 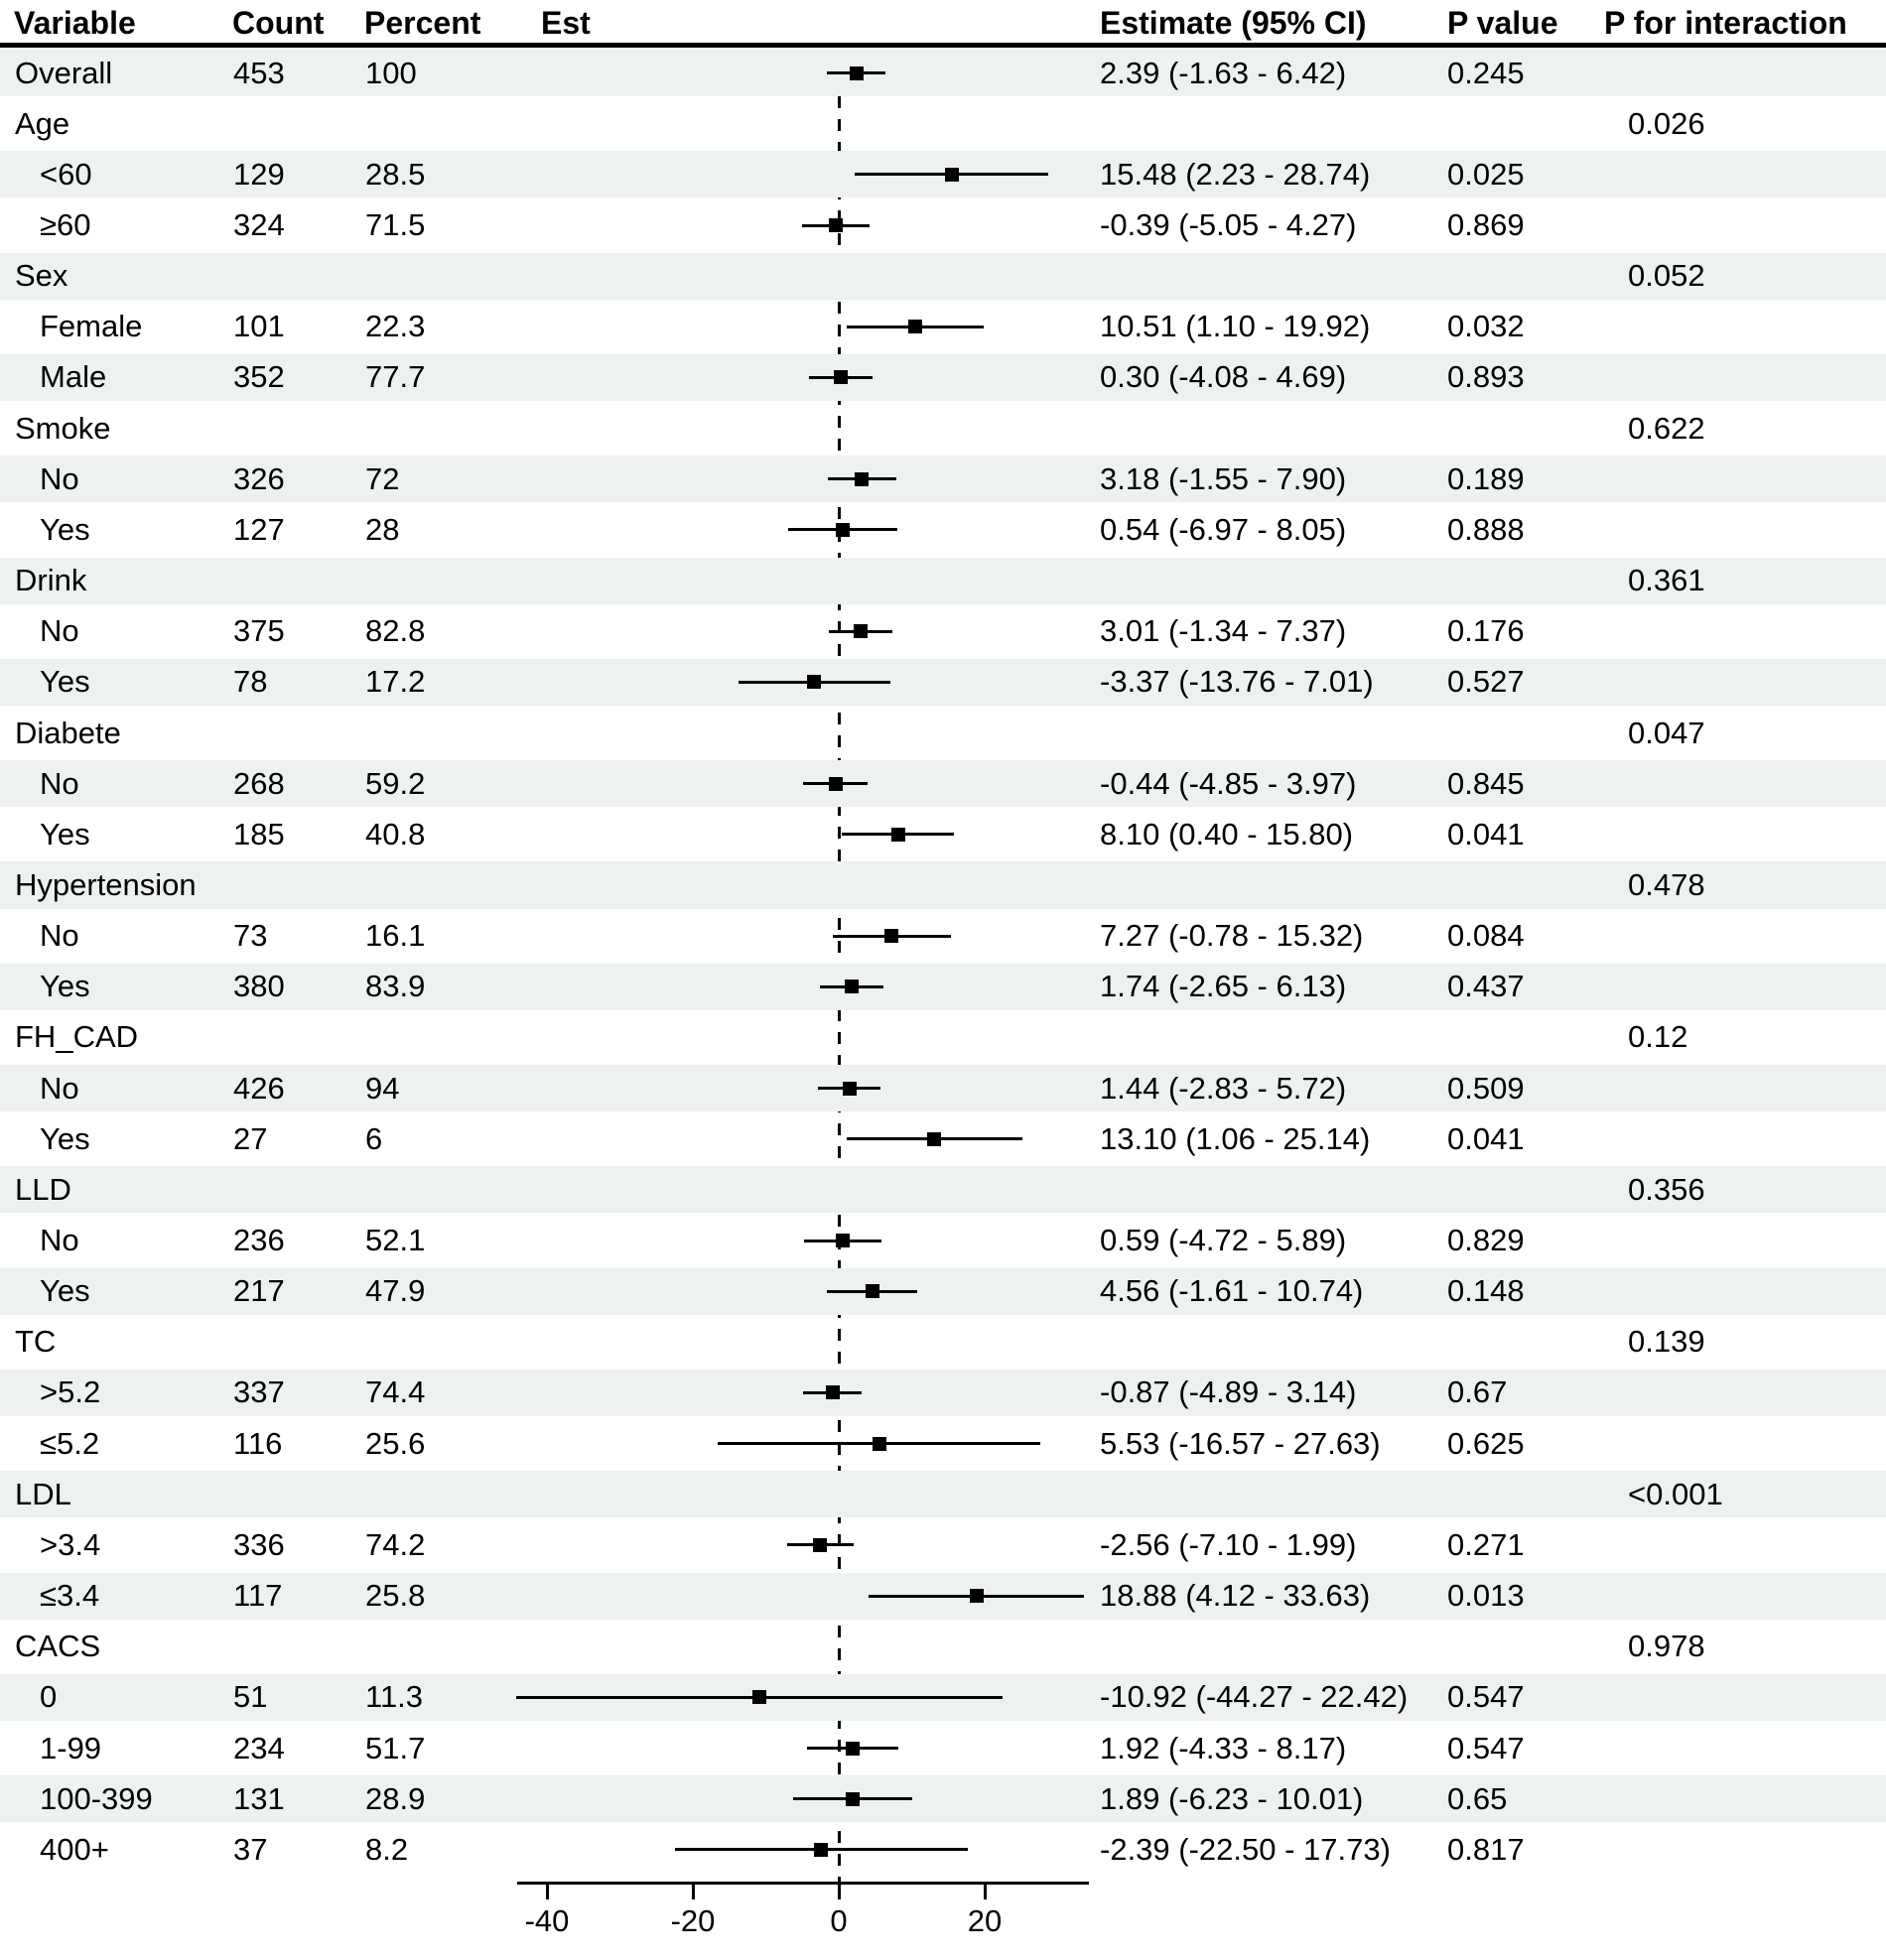 I want to click on percent-value: 28, so click(x=382, y=529).